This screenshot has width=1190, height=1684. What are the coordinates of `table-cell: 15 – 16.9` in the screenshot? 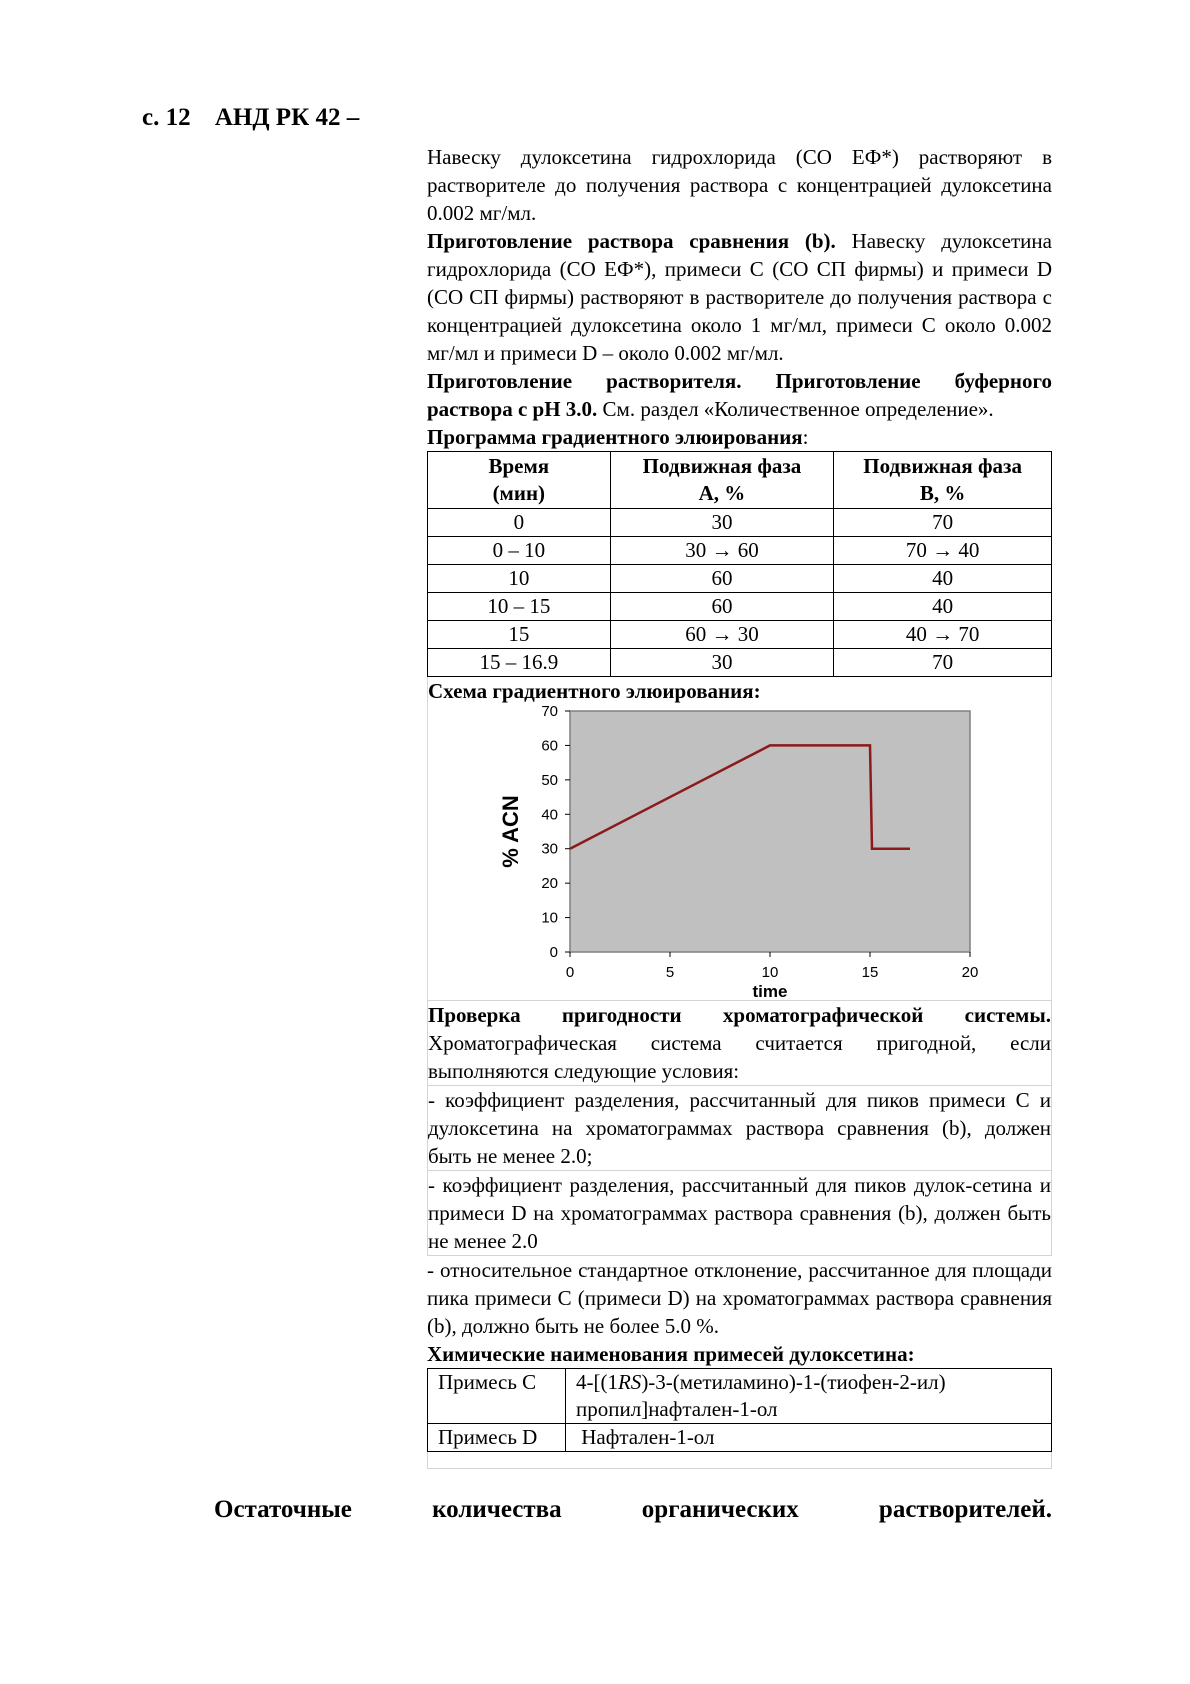 It's located at (519, 662).